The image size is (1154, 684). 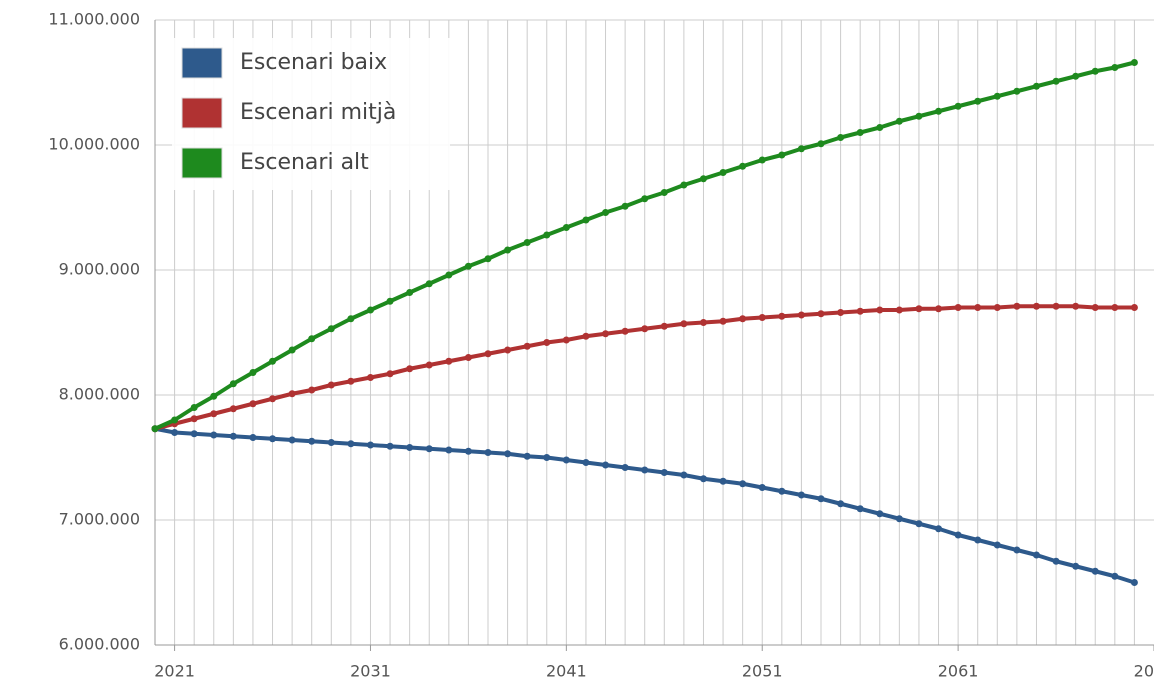 What do you see at coordinates (566, 671) in the screenshot?
I see `x-tick-label: 2041` at bounding box center [566, 671].